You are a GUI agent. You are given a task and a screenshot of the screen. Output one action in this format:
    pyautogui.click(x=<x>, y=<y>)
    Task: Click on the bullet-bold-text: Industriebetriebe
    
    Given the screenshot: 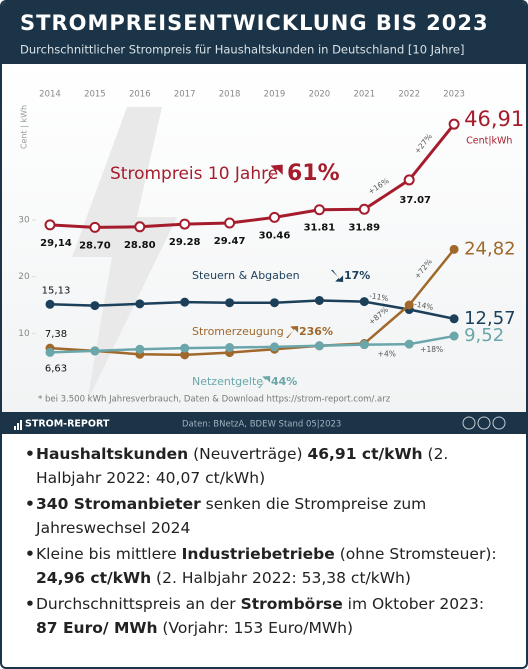 What is the action you would take?
    pyautogui.click(x=258, y=554)
    